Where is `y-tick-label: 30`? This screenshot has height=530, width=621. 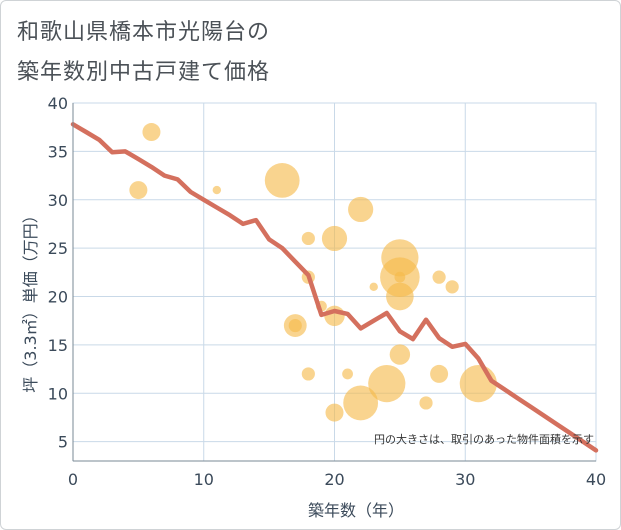 y-tick-label: 30 is located at coordinates (58, 200).